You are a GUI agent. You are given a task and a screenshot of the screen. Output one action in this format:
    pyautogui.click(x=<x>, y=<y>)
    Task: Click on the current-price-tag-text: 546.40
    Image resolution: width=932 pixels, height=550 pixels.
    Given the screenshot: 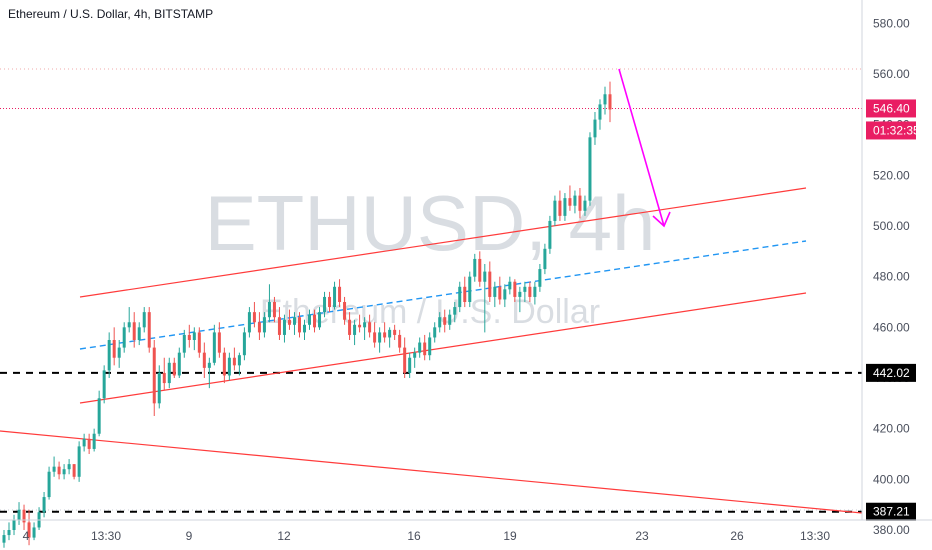 What is the action you would take?
    pyautogui.click(x=891, y=108)
    